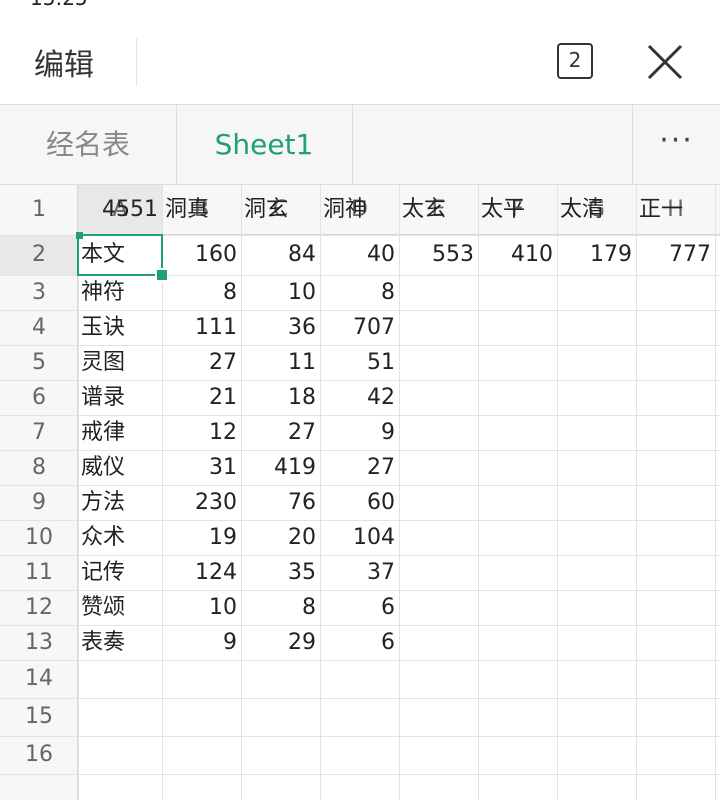  I want to click on cell: 35, so click(302, 572).